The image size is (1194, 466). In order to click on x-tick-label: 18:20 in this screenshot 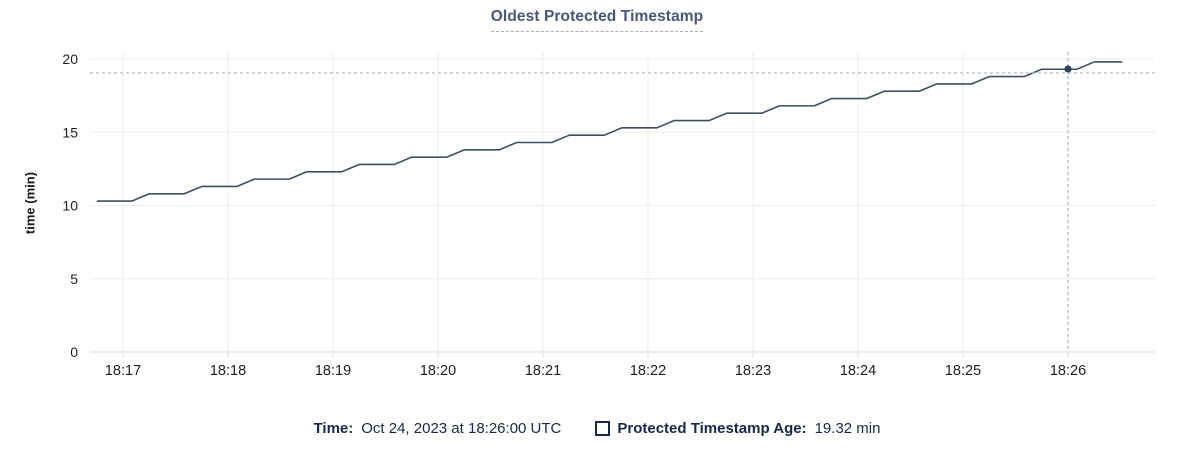, I will do `click(438, 371)`.